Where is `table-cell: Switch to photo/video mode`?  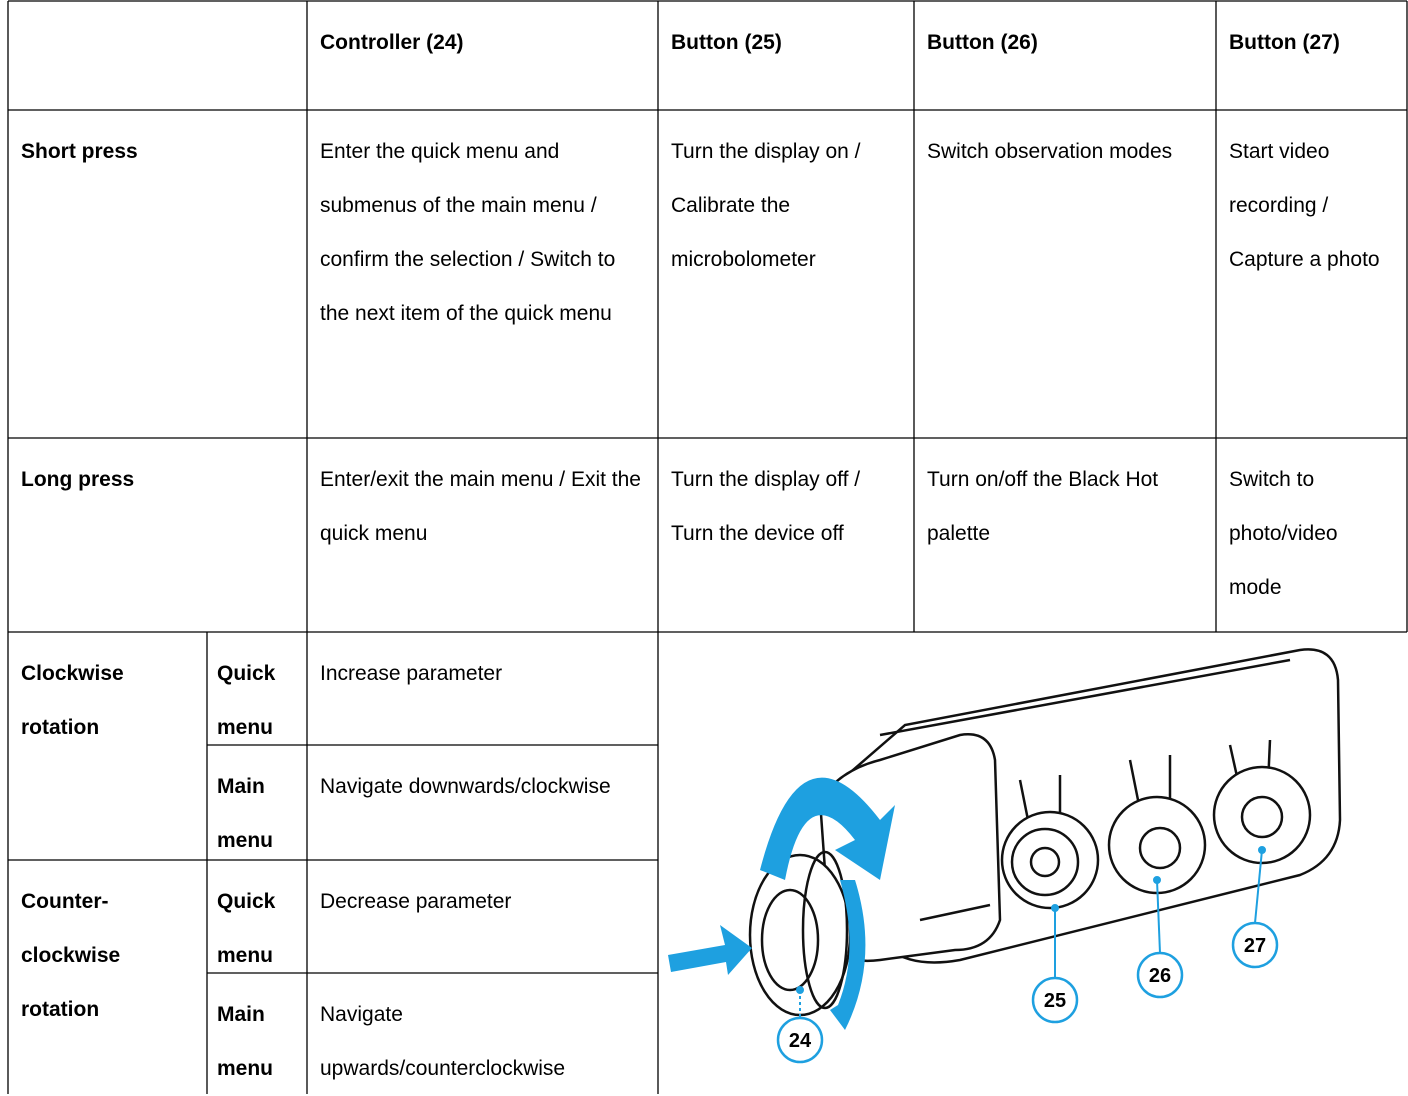 table-cell: Switch to photo/video mode is located at coordinates (1283, 533).